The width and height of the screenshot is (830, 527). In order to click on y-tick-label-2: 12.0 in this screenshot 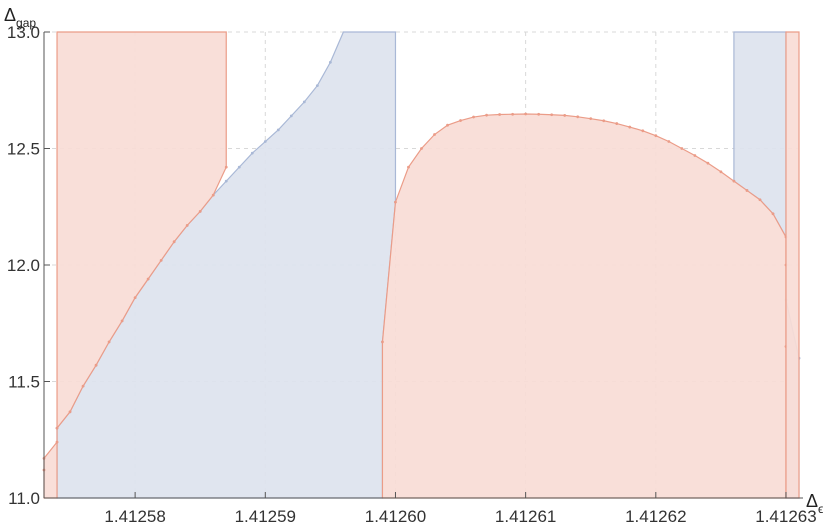, I will do `click(23, 265)`.